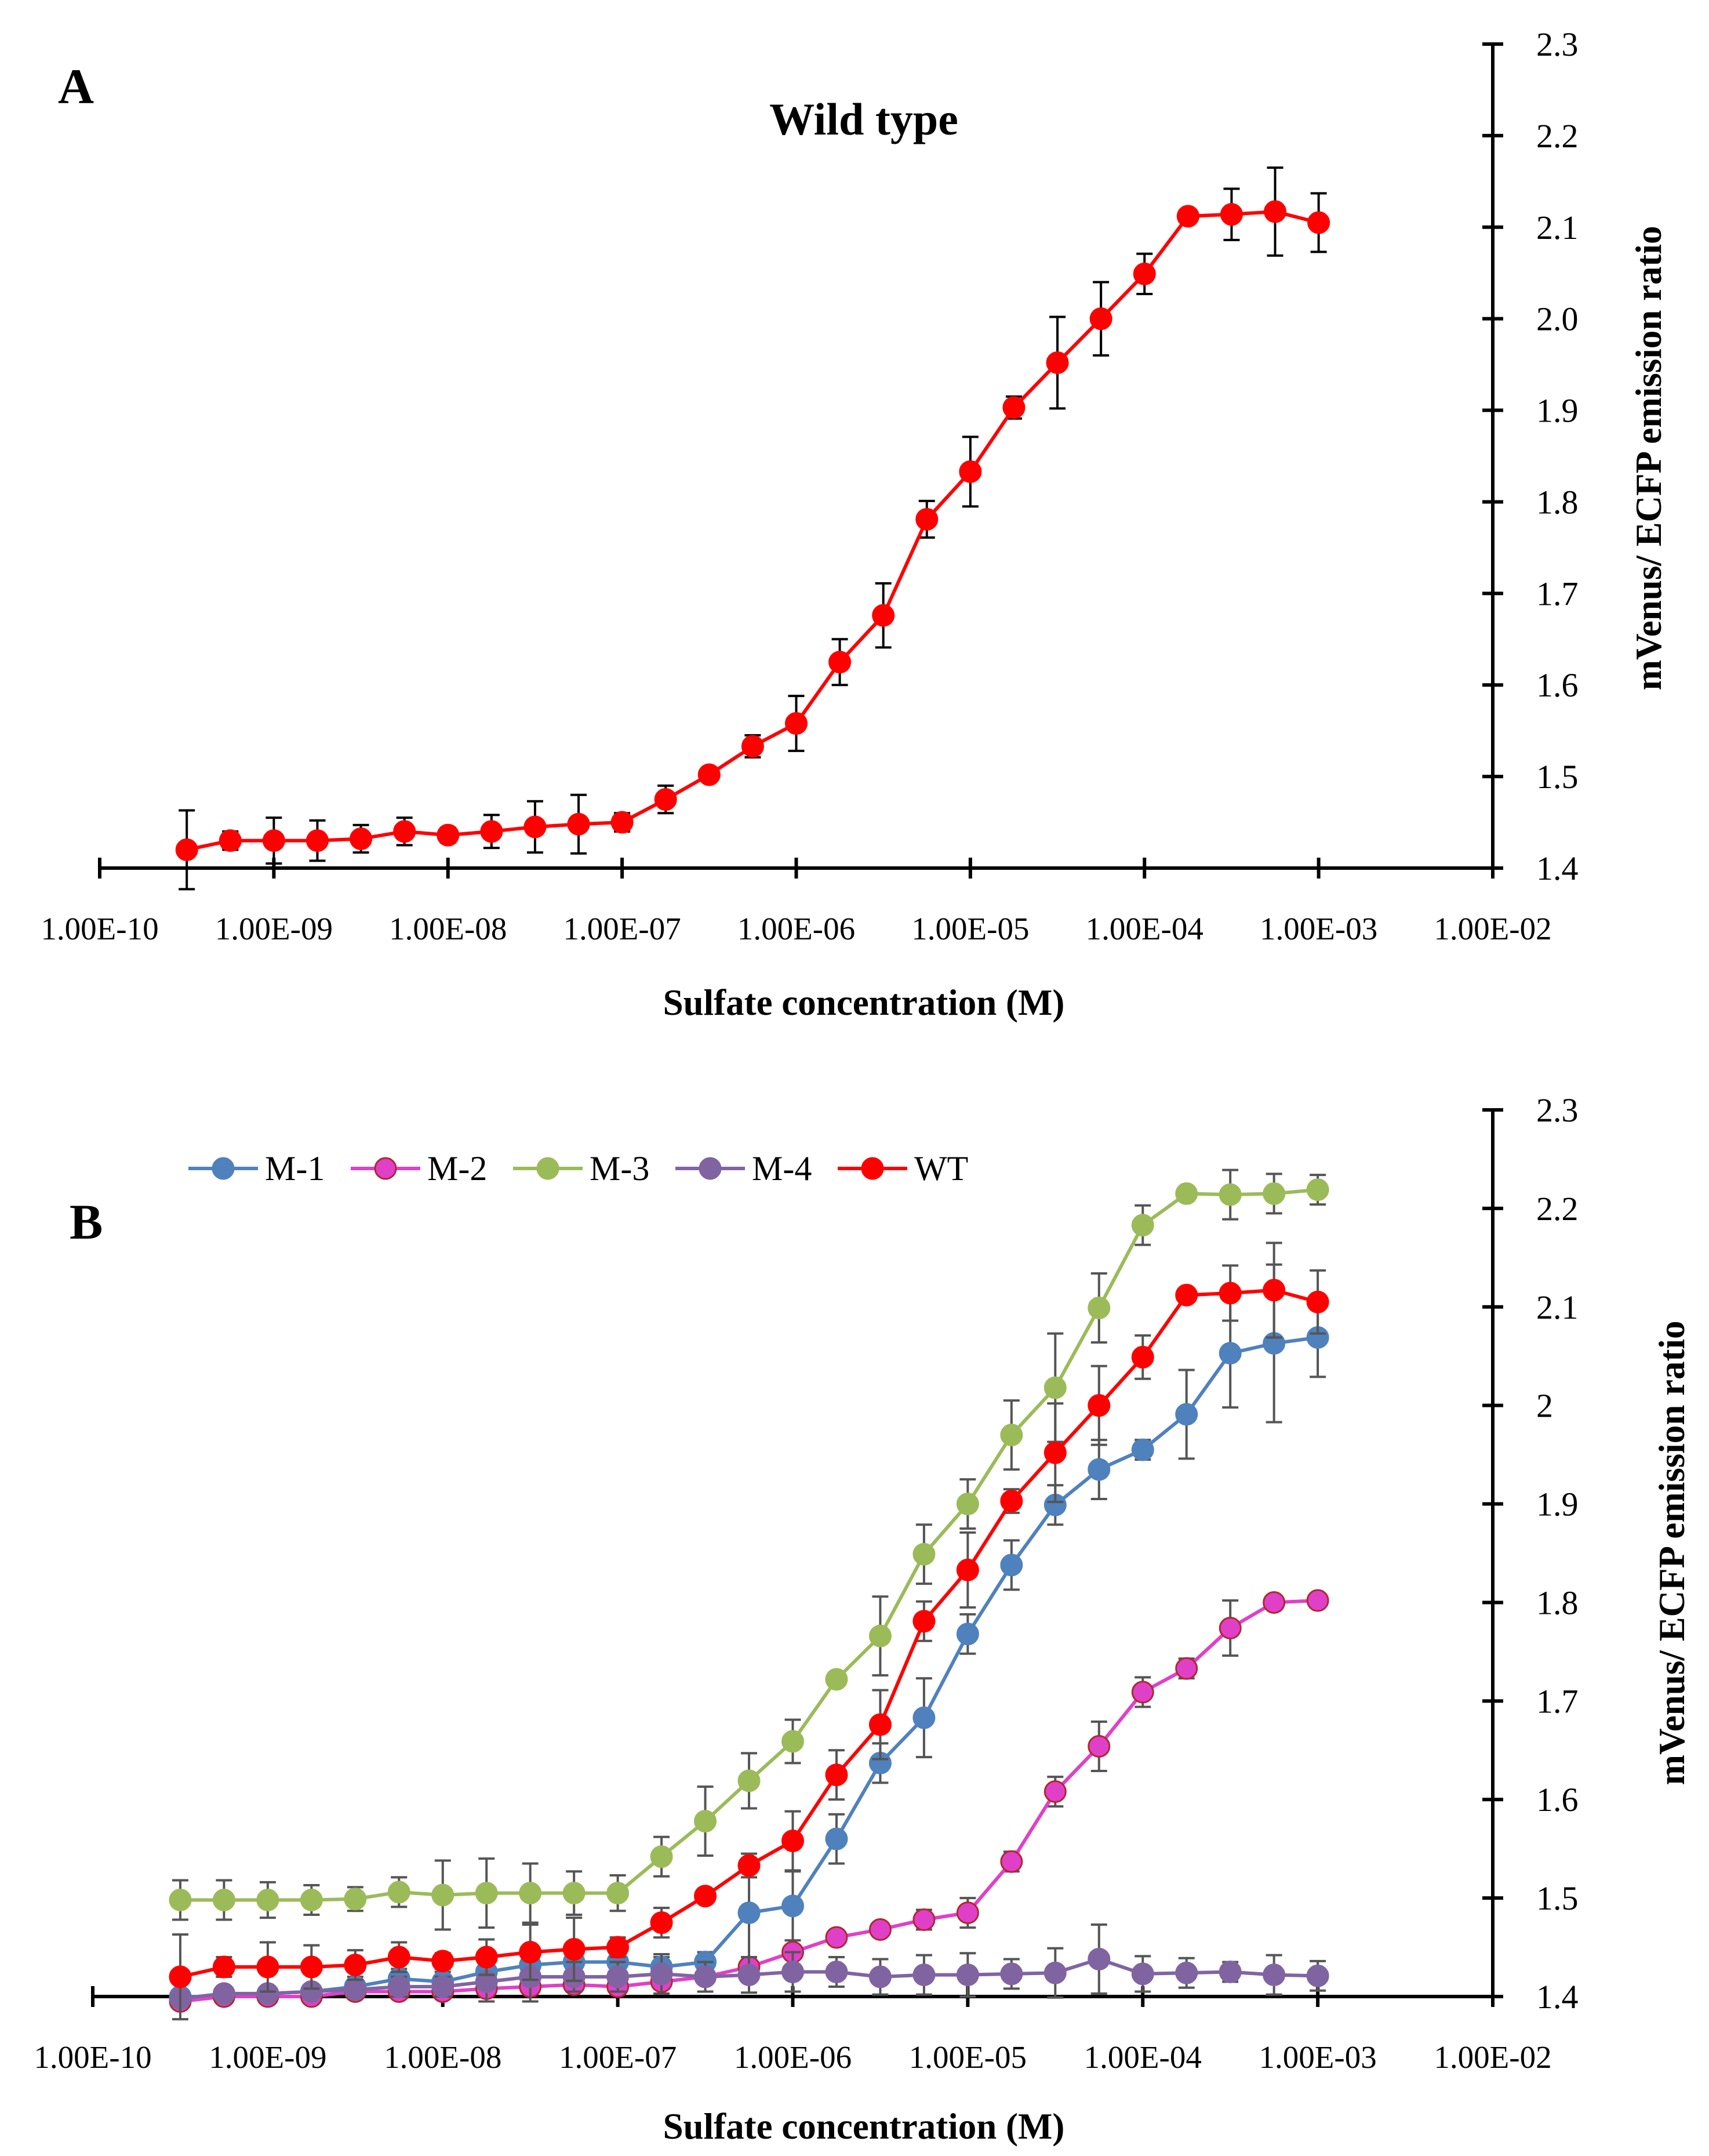 This screenshot has height=2156, width=1709. I want to click on panel-b-y-tick-label: 2.3, so click(1558, 1110).